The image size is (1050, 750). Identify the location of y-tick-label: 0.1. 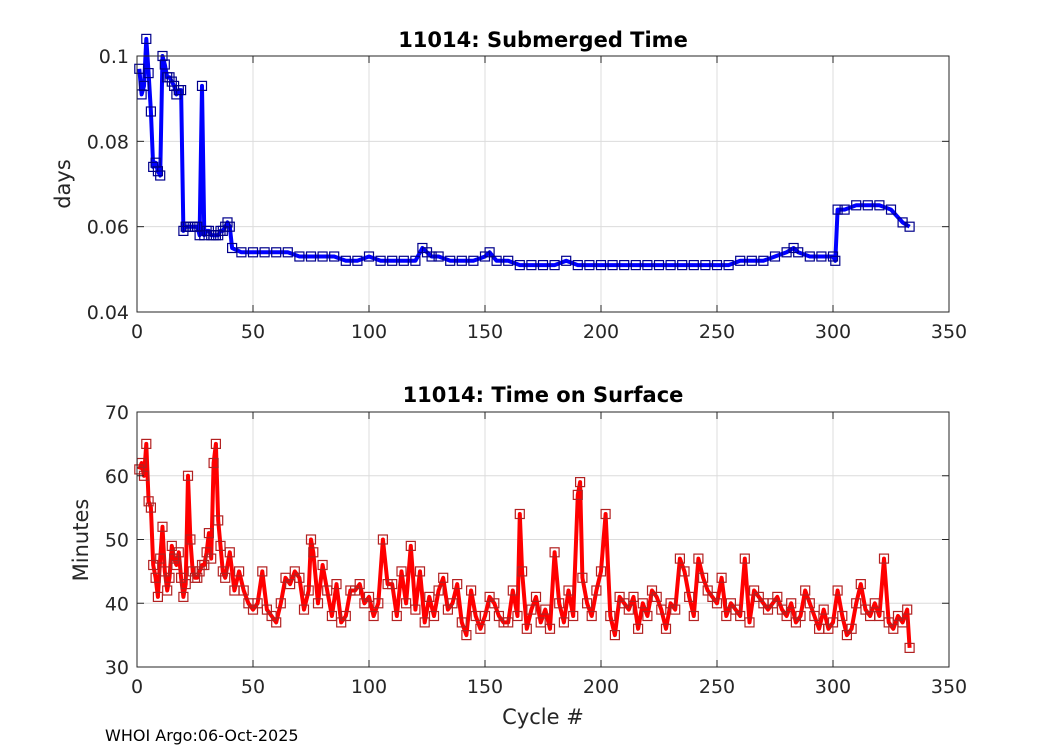
(114, 57).